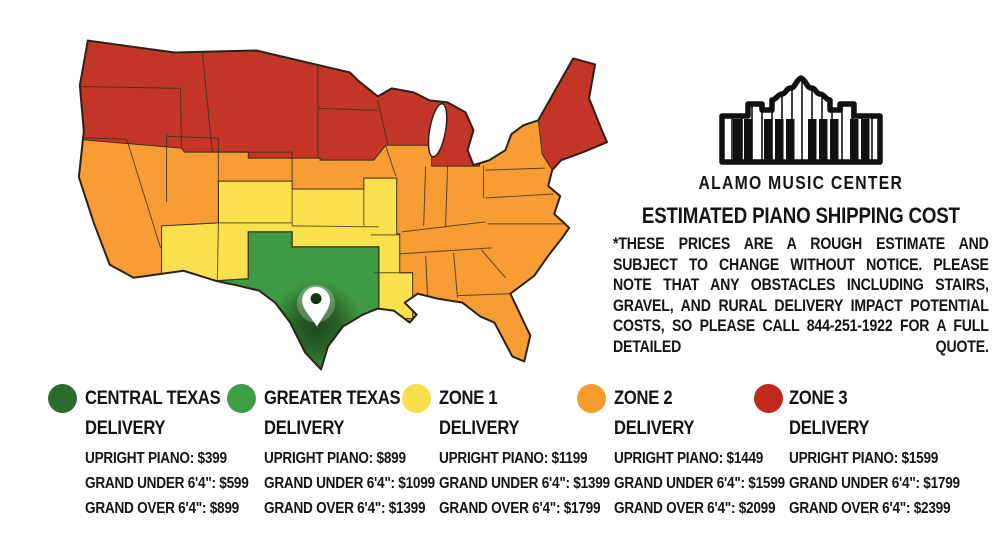 This screenshot has width=1000, height=550. What do you see at coordinates (870, 508) in the screenshot?
I see `legend-price-grand-over: GRAND OVER 6'4": $2399` at bounding box center [870, 508].